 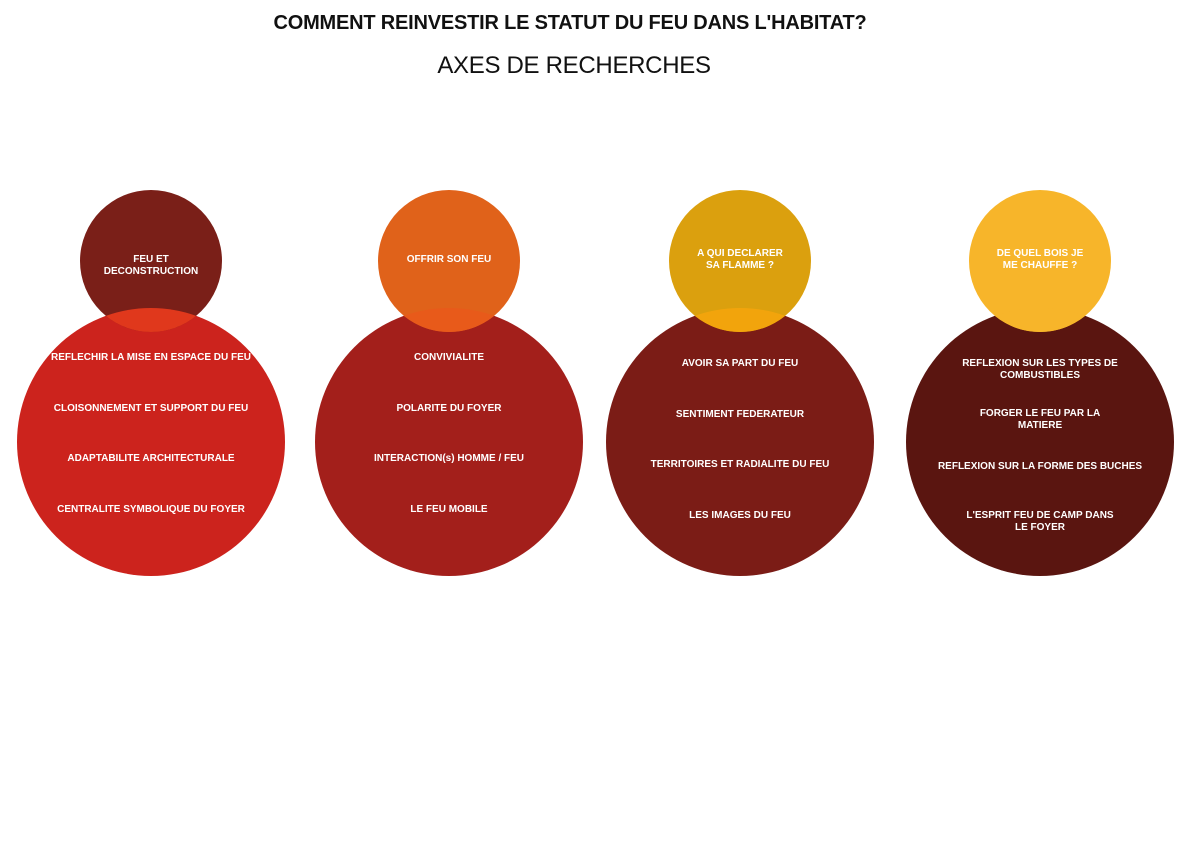 I want to click on axis-2-small-circle, so click(x=449, y=261).